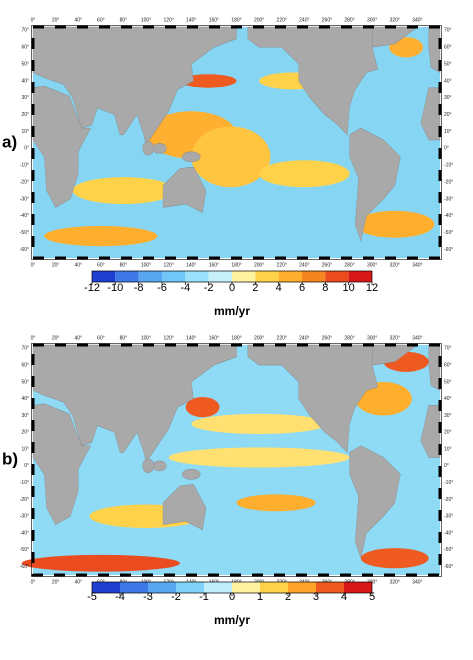  What do you see at coordinates (316, 597) in the screenshot?
I see `colorbar-label: 3` at bounding box center [316, 597].